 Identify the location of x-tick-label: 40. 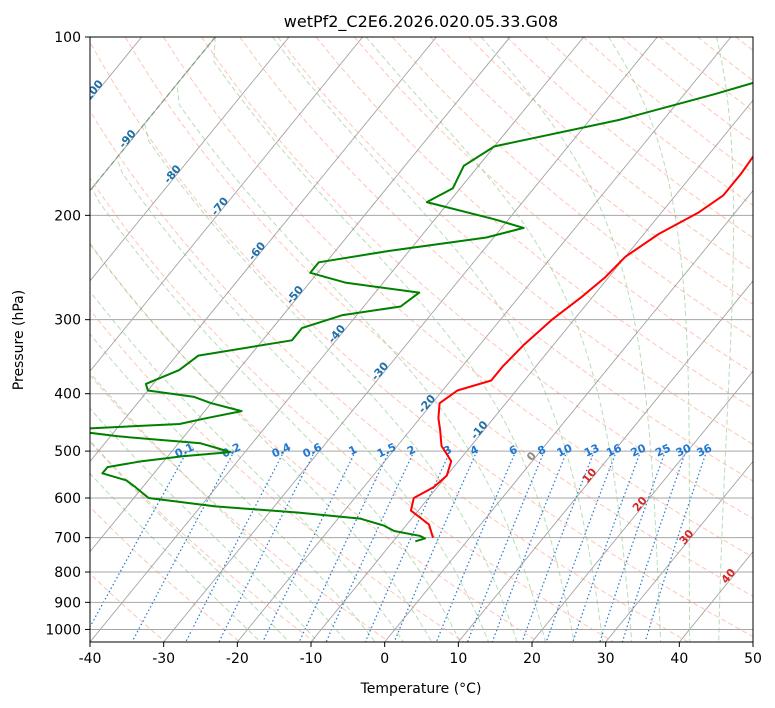
(679, 659).